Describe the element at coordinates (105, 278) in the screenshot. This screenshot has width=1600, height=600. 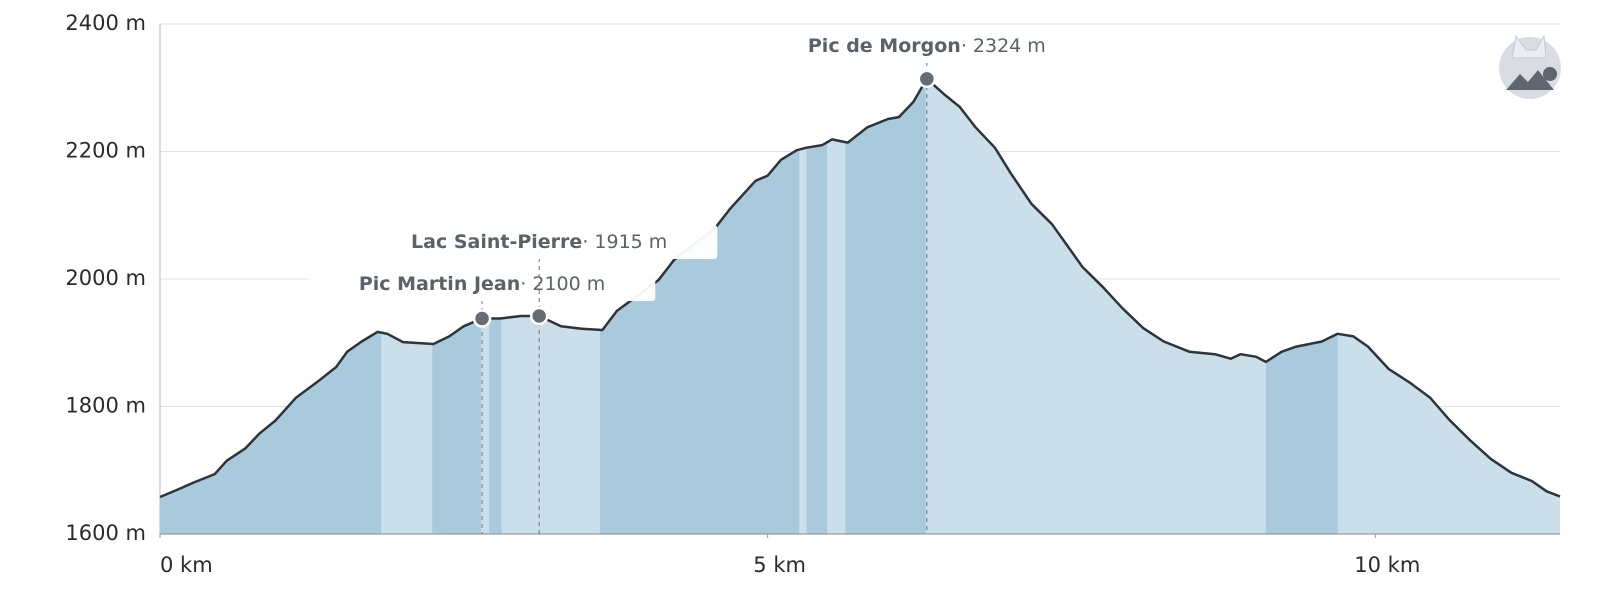
I see `y-tick-label: 2000 m` at that location.